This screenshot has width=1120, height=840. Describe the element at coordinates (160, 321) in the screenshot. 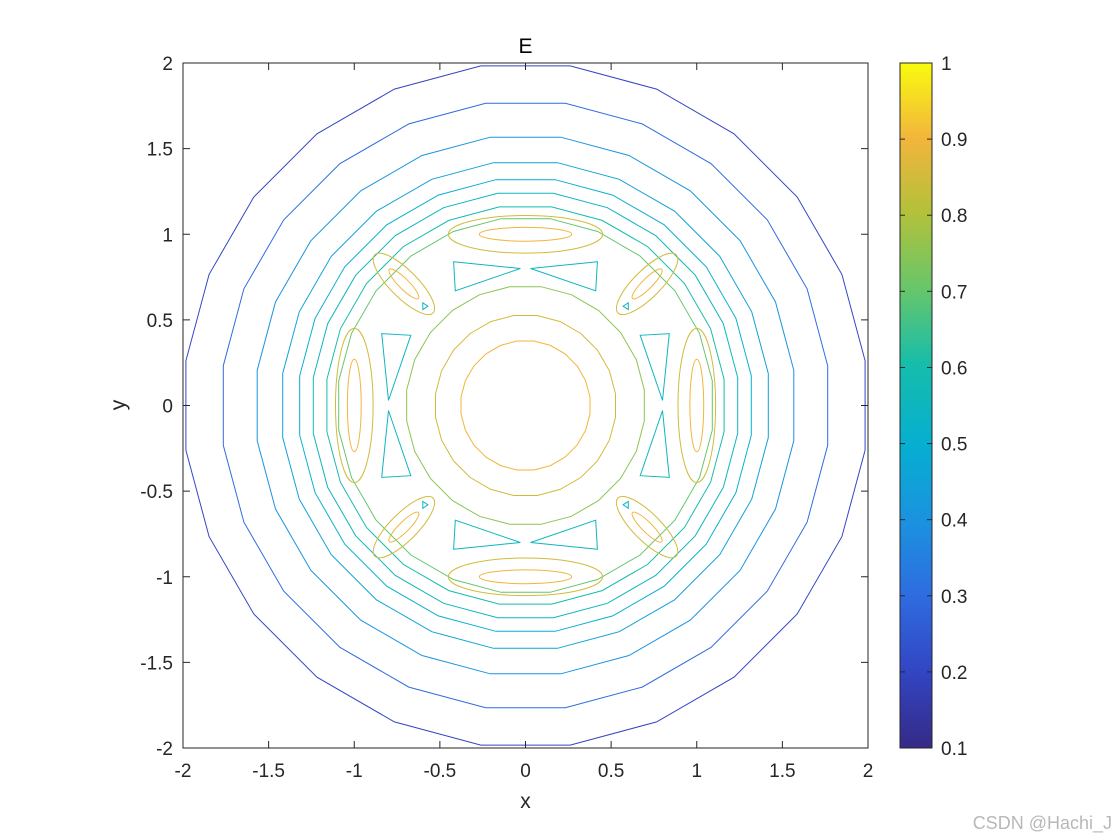

I see `y-tick-label: 0.5` at that location.